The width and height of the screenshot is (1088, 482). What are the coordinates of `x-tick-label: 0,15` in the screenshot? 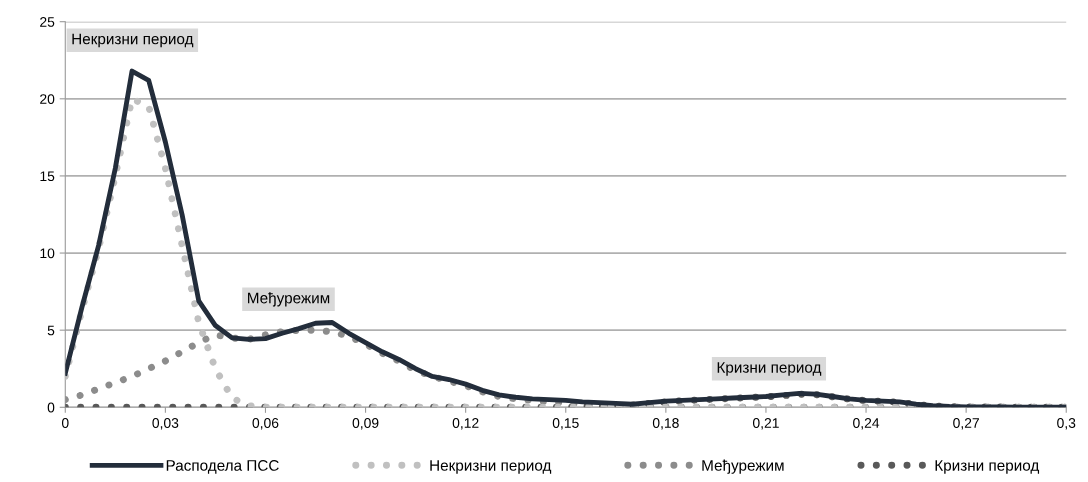 It's located at (565, 424).